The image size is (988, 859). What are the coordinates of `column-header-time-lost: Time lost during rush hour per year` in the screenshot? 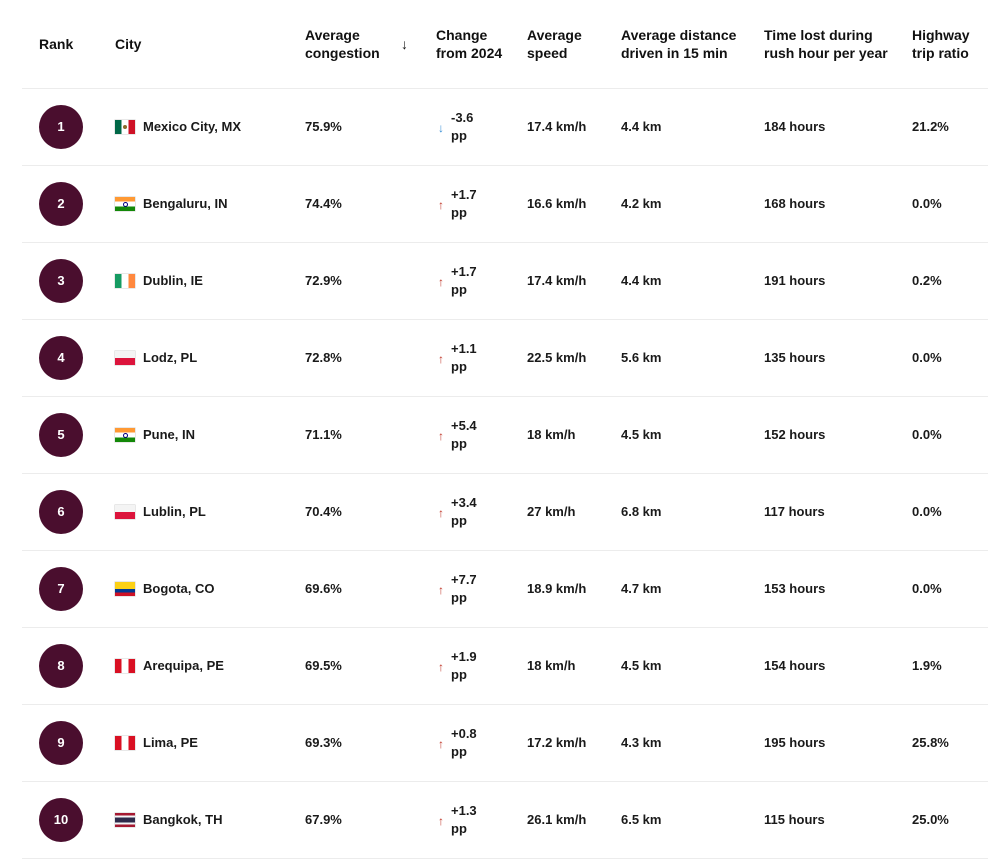 It's located at (828, 44).